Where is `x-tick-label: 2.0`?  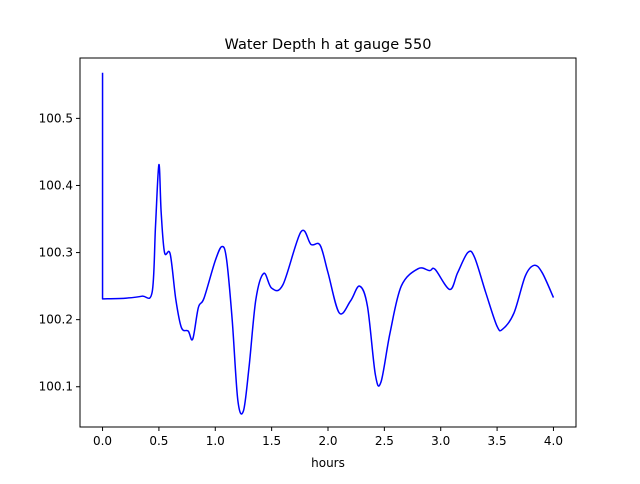 x-tick-label: 2.0 is located at coordinates (327, 441).